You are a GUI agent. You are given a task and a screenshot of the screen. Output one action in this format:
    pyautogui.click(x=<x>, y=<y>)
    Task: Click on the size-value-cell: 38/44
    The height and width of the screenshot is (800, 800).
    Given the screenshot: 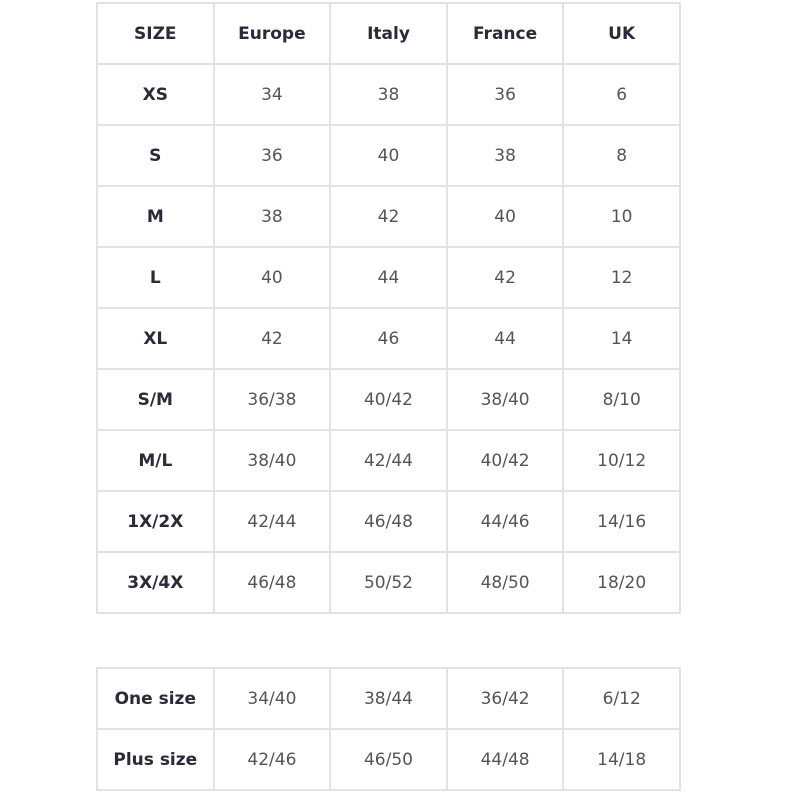 What is the action you would take?
    pyautogui.click(x=388, y=698)
    